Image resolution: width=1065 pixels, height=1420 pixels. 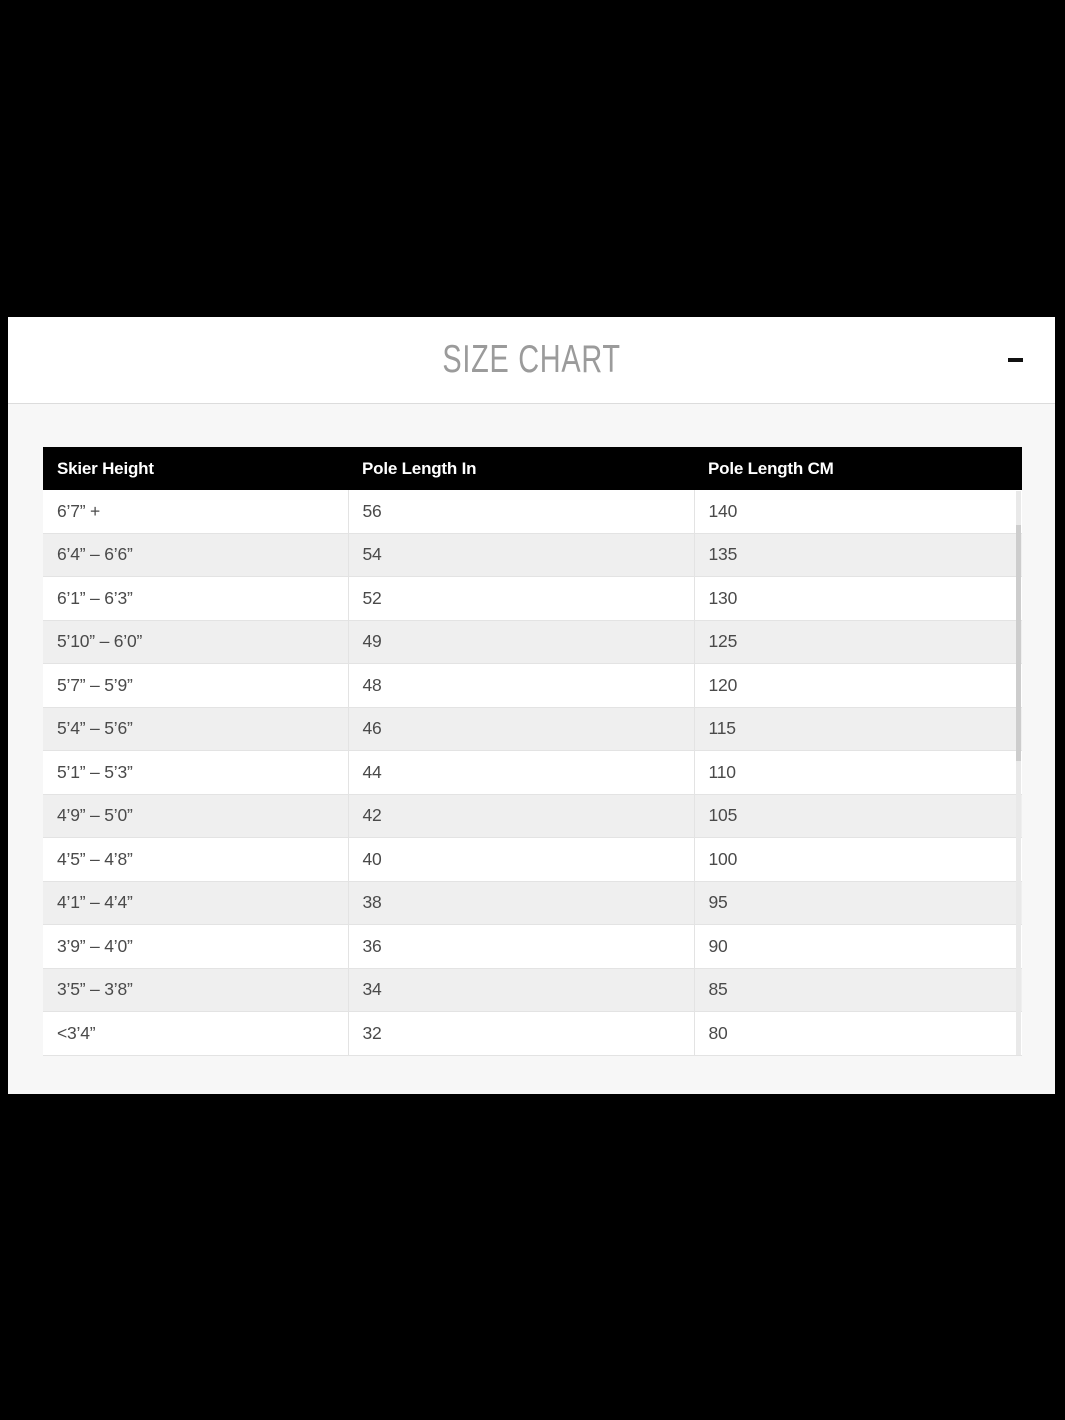 What do you see at coordinates (857, 859) in the screenshot?
I see `cell-pole-length-cm: 100` at bounding box center [857, 859].